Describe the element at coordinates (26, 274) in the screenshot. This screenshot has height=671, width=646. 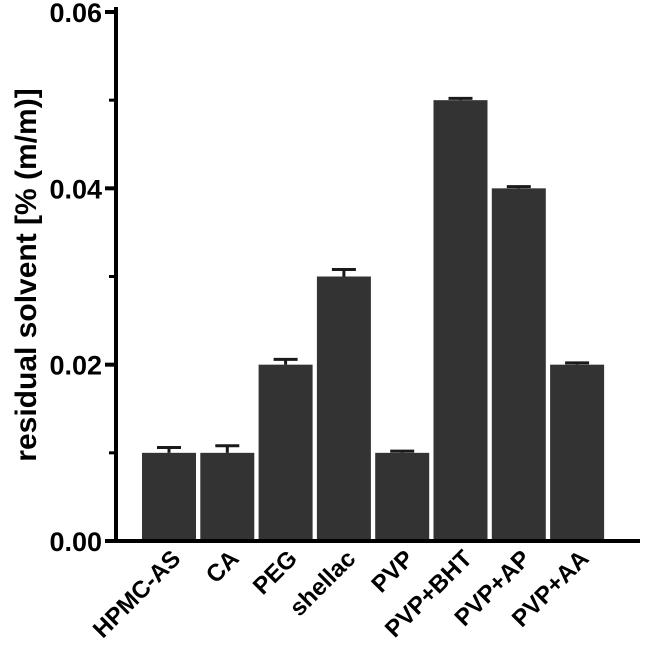
I see `y-axis-title: residual solvent [% (m/m)]` at that location.